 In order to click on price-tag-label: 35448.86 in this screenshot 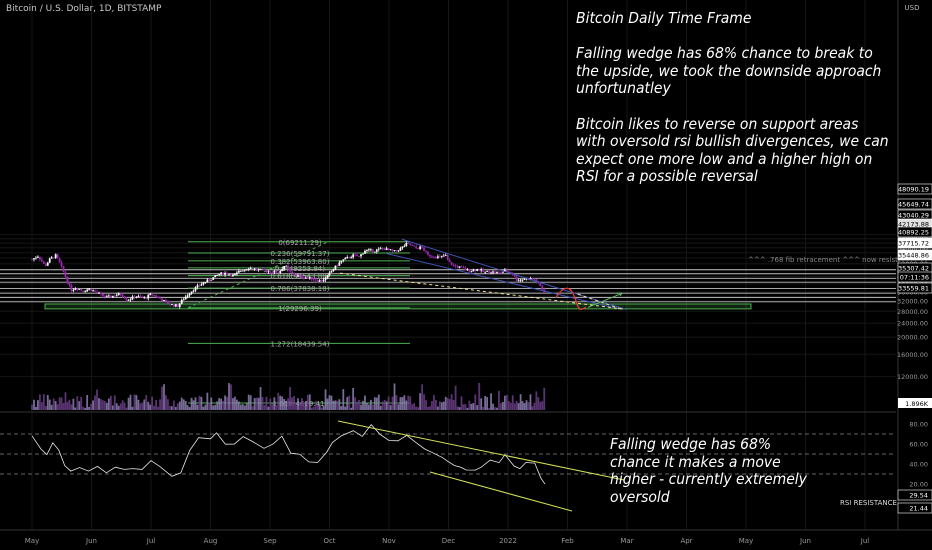, I will do `click(913, 255)`.